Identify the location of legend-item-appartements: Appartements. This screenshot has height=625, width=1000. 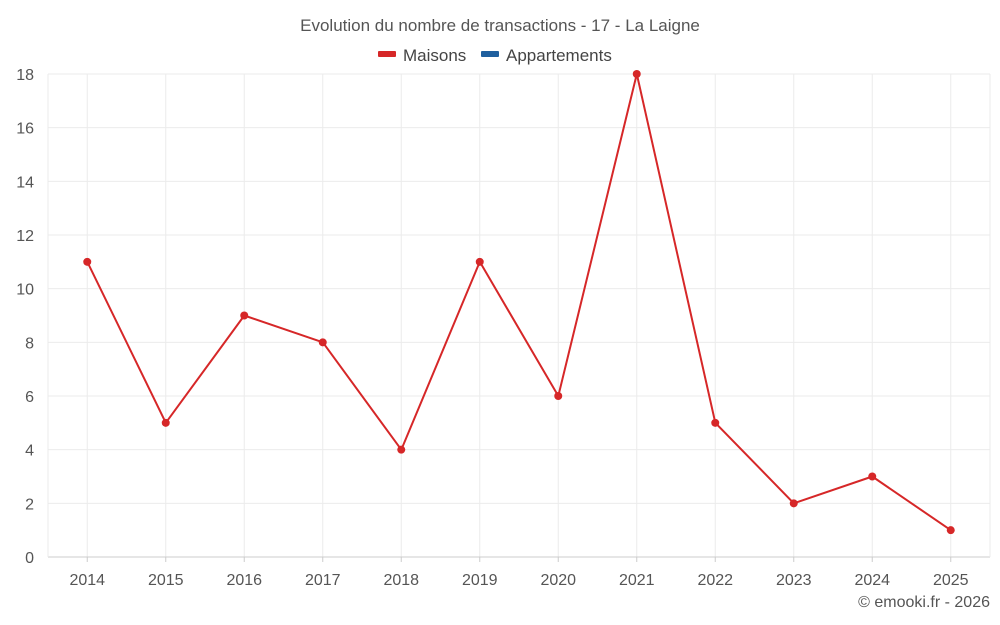
(546, 55).